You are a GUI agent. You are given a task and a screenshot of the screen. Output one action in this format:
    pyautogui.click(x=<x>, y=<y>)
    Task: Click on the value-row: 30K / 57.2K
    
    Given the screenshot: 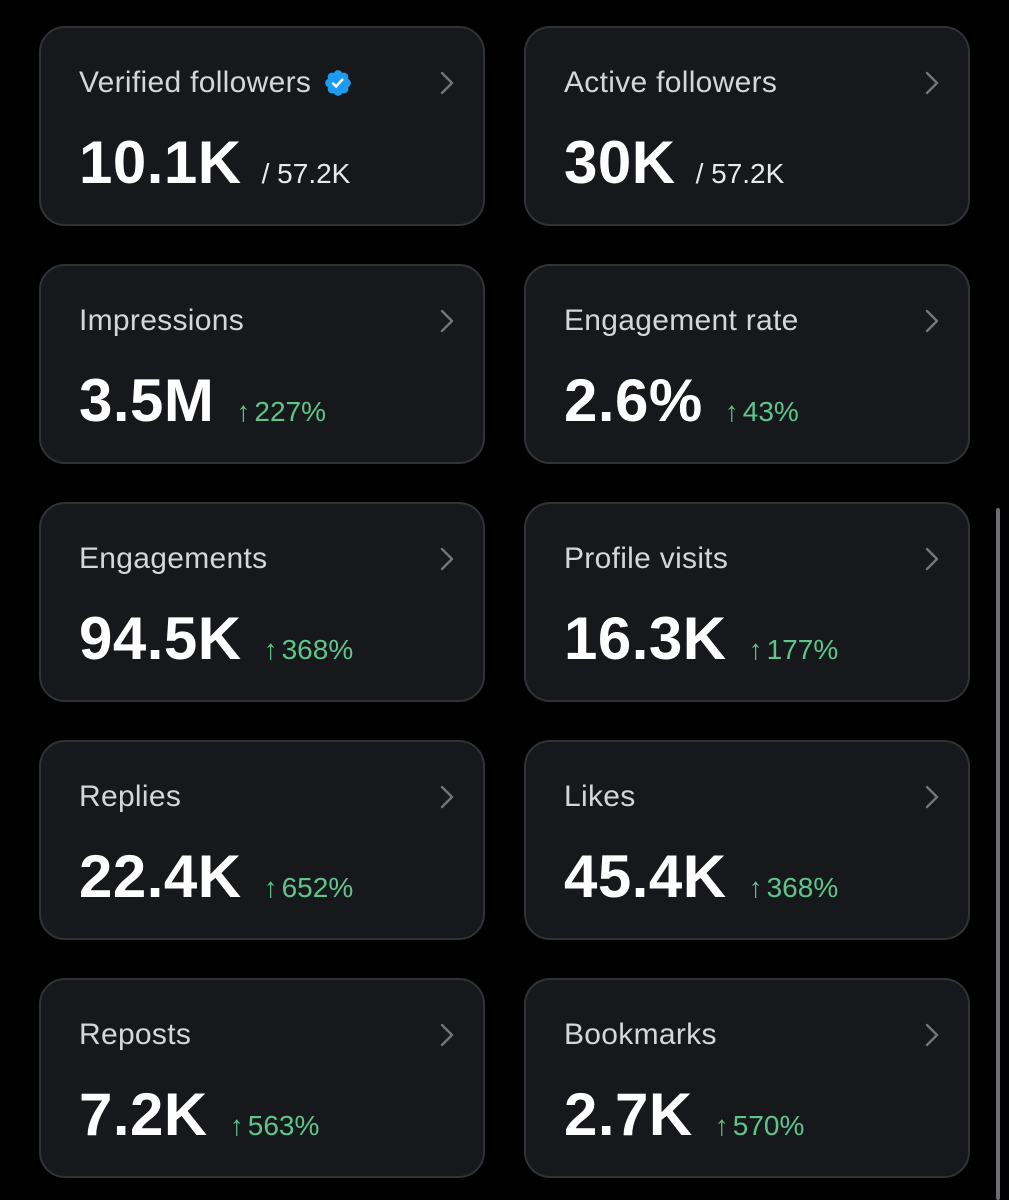 What is the action you would take?
    pyautogui.click(x=674, y=162)
    